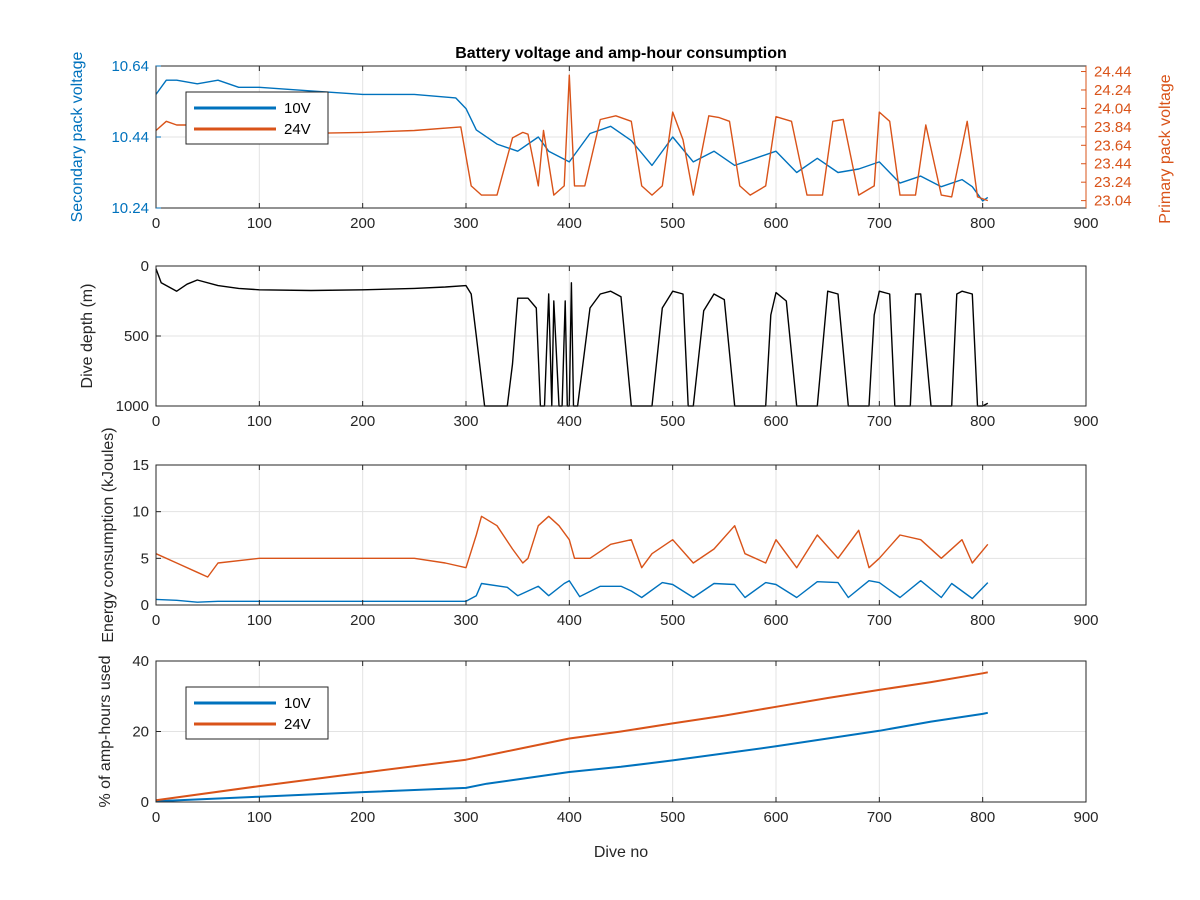  I want to click on y-right-tick-label: 23.44, so click(1113, 164).